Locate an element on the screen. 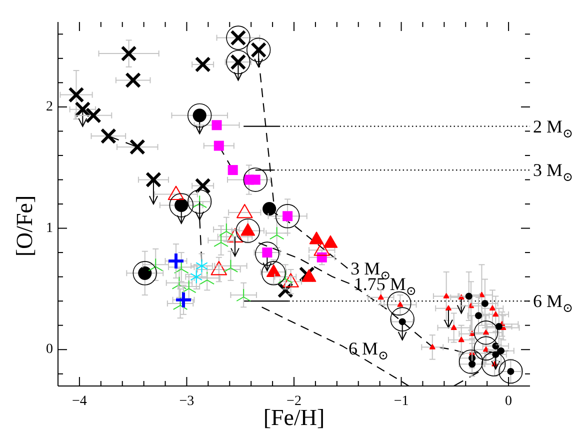 The width and height of the screenshot is (583, 436). x-tick-label: 0 is located at coordinates (508, 401).